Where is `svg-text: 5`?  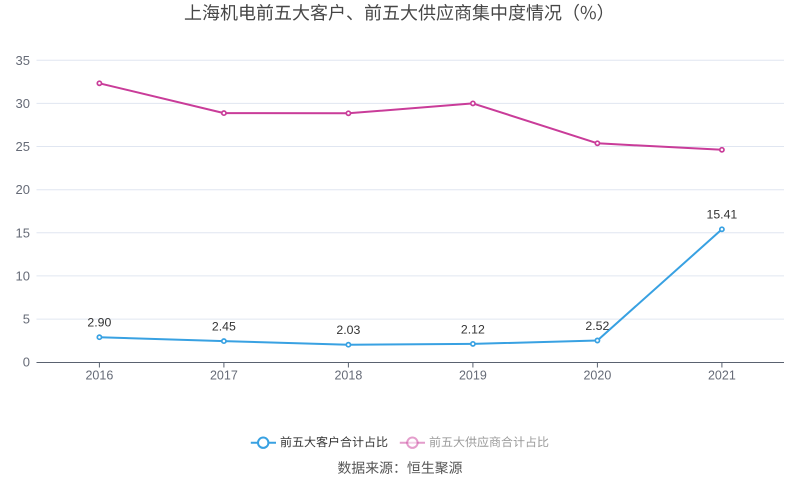
svg-text: 5 is located at coordinates (26, 319).